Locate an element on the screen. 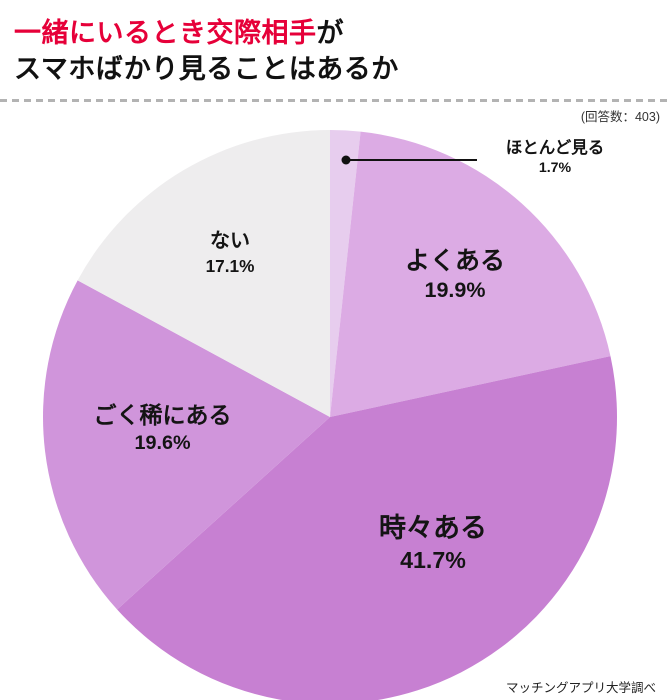  source-credit: マッチングアプリ大学調べ is located at coordinates (580, 688).